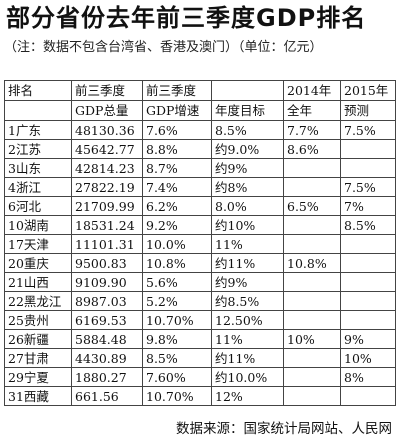  What do you see at coordinates (107, 90) in the screenshot?
I see `header-cell: 前三季度` at bounding box center [107, 90].